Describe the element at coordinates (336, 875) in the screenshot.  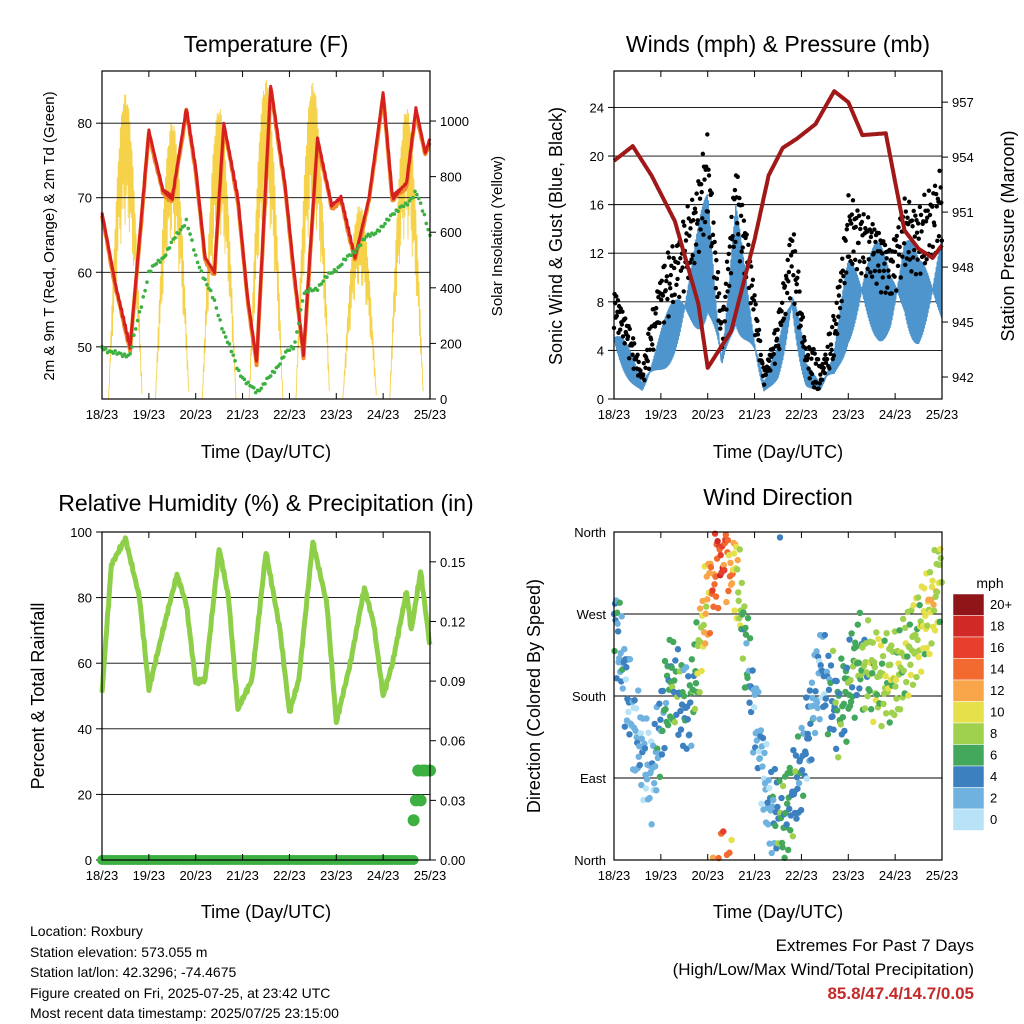
I see `humidity-xtick-label: 23/23` at that location.